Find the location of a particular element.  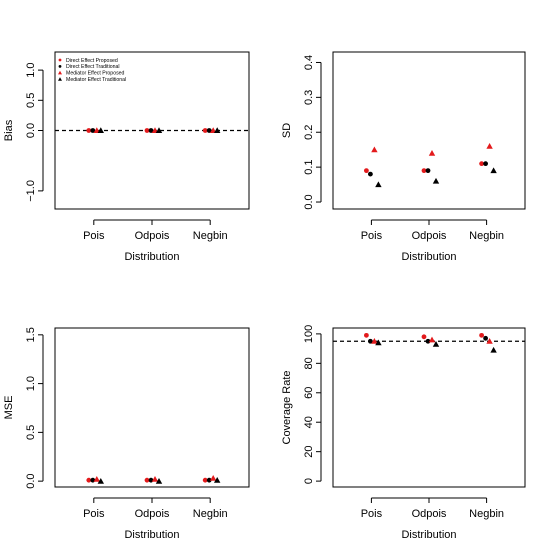

y-tick-label: 100 is located at coordinates (309, 334).